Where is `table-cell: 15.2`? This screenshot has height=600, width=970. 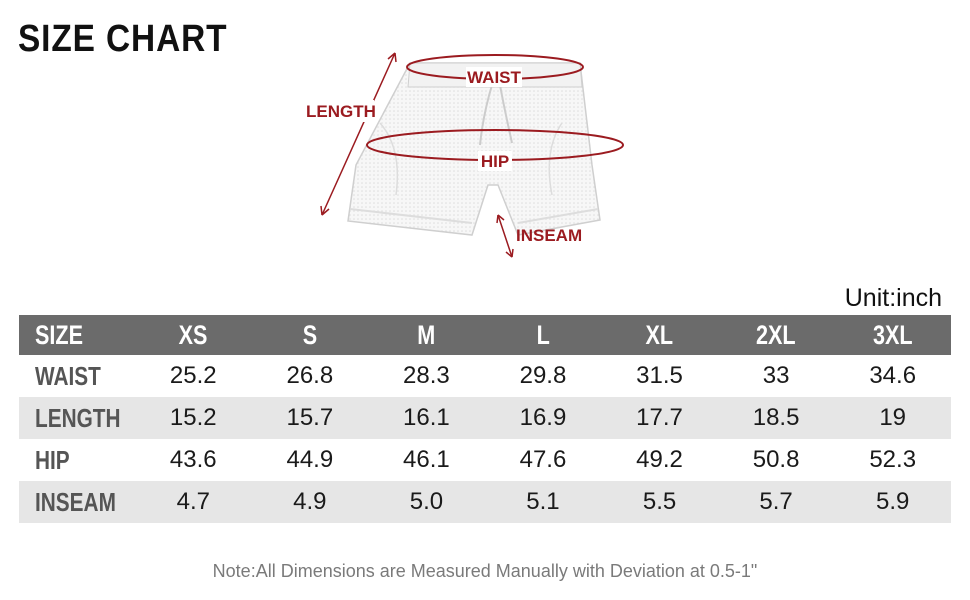 table-cell: 15.2 is located at coordinates (193, 418).